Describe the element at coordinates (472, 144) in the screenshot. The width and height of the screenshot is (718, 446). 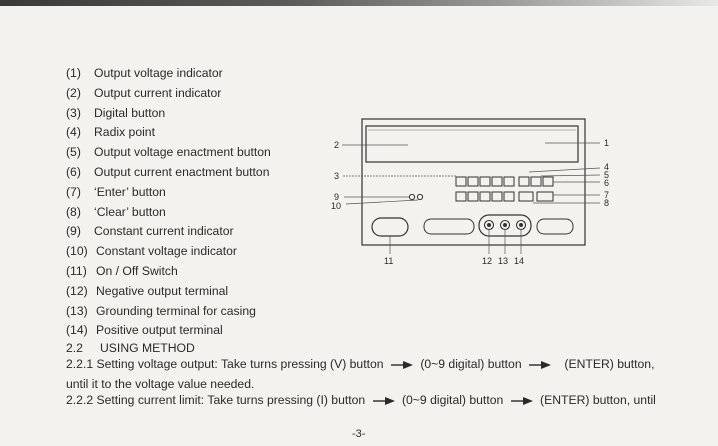
I see `display-window` at that location.